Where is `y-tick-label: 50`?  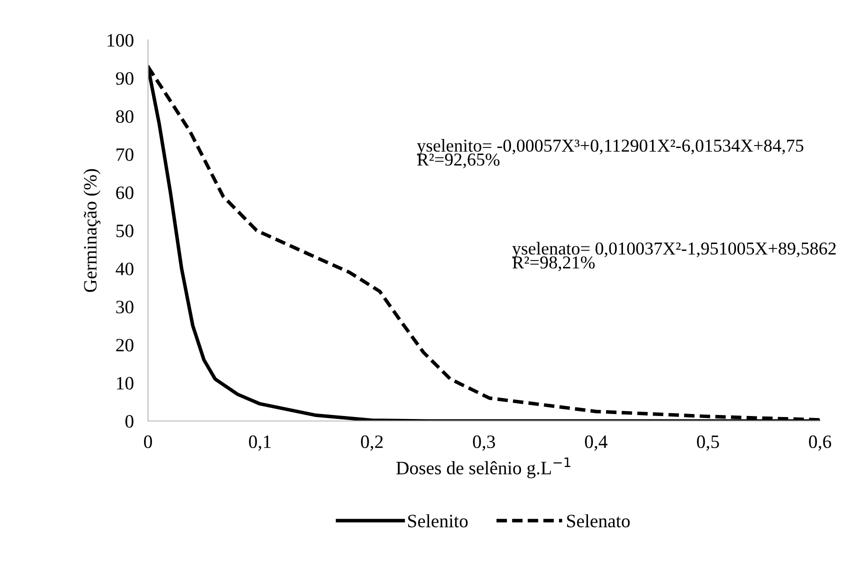 y-tick-label: 50 is located at coordinates (125, 231).